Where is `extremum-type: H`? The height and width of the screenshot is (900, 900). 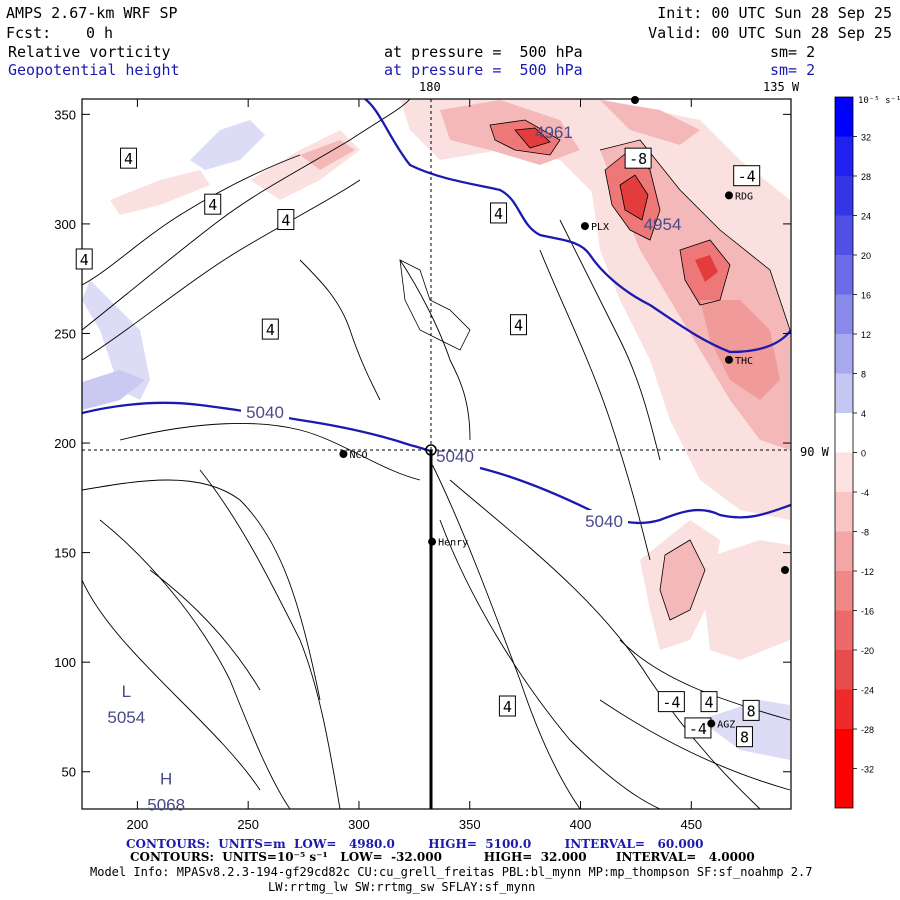
extremum-type: H is located at coordinates (166, 779).